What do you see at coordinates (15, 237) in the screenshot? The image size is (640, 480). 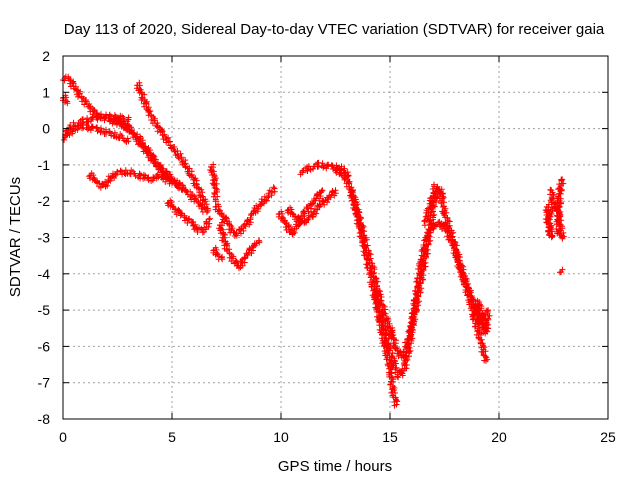 I see `y-axis-title: SDTVAR / TECUs` at bounding box center [15, 237].